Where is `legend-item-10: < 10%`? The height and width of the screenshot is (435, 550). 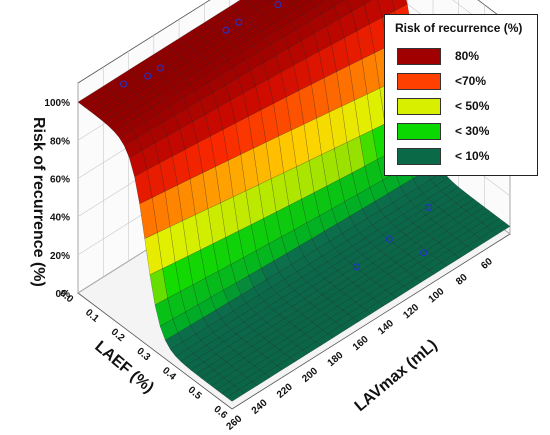
legend-item-10: < 10% is located at coordinates (443, 156).